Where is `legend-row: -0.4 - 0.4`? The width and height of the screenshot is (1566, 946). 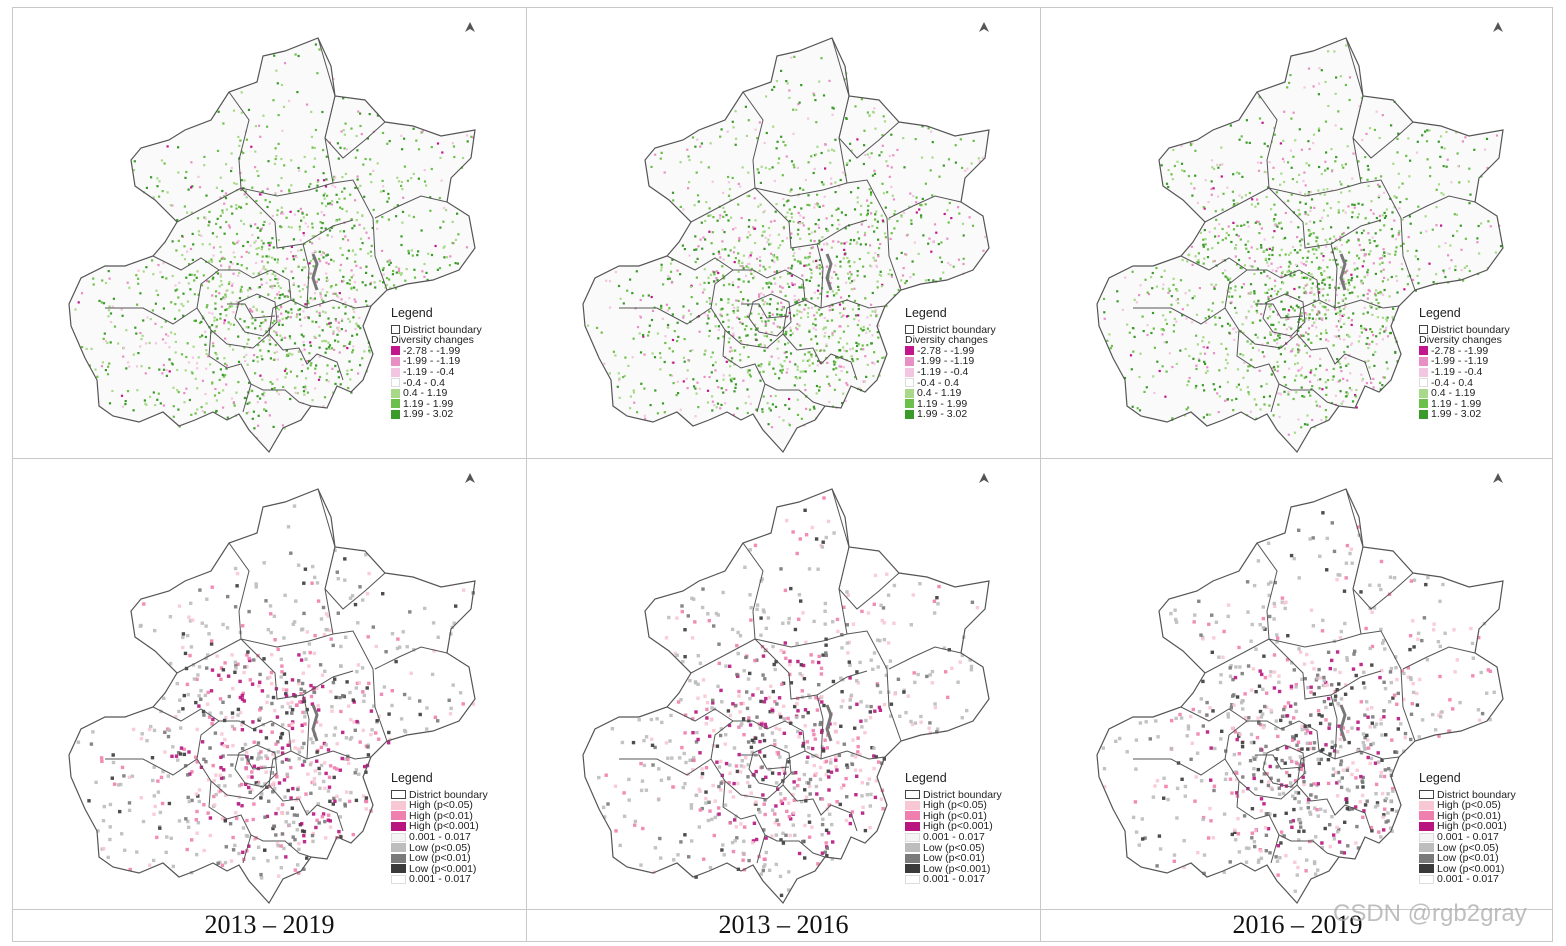 legend-row: -0.4 - 0.4 is located at coordinates (1464, 382).